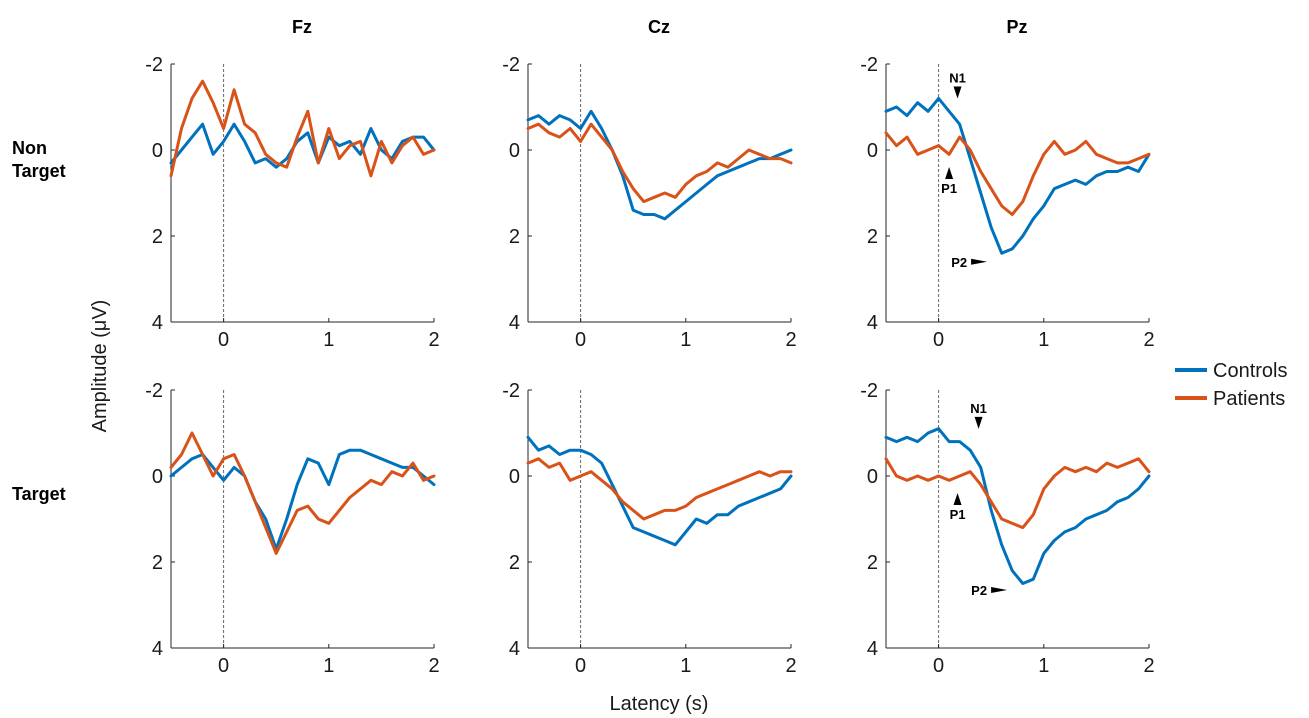 The height and width of the screenshot is (718, 1309). What do you see at coordinates (1231, 385) in the screenshot?
I see `legend: Controls Patients` at bounding box center [1231, 385].